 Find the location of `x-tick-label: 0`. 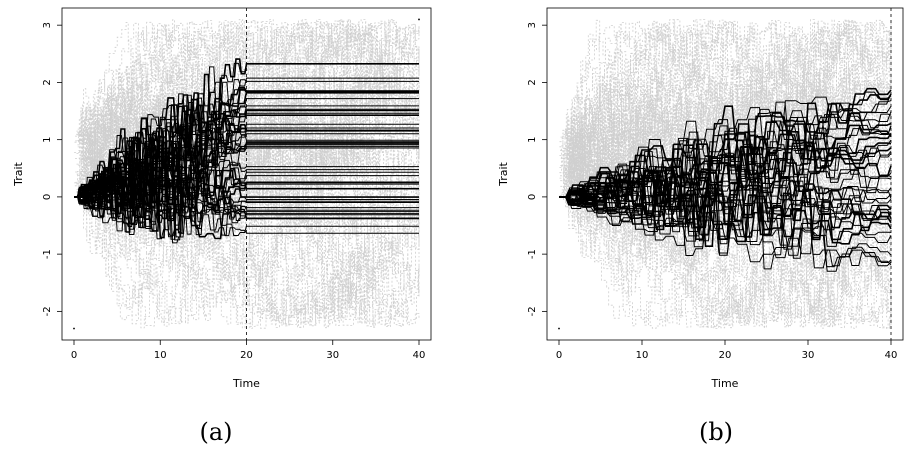

x-tick-label: 0 is located at coordinates (559, 355).